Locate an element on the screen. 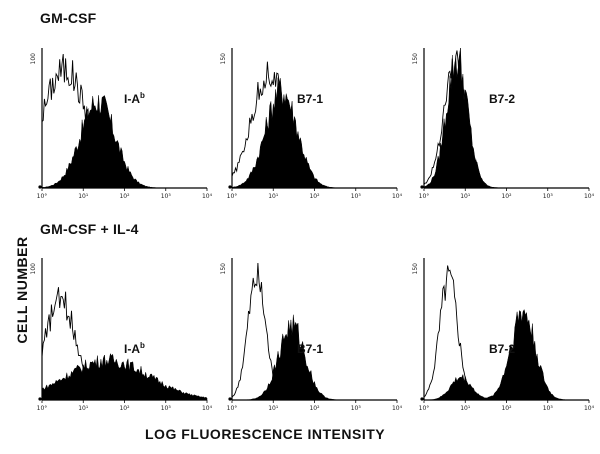 This screenshot has height=454, width=600. histogram-panel-6: 150 10° 10¹ 10² 10³ 10⁴ B7-2 is located at coordinates (503, 335).